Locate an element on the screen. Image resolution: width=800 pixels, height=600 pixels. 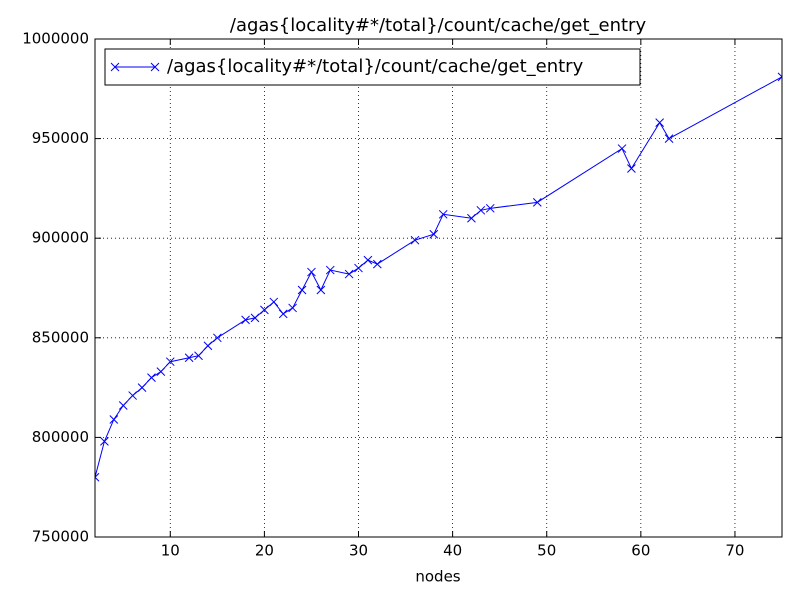
y-tick-label: 950000 is located at coordinates (60, 138).